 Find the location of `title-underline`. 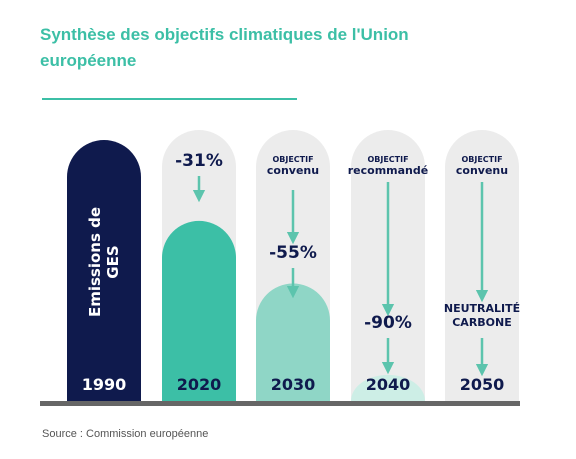

title-underline is located at coordinates (169, 99).